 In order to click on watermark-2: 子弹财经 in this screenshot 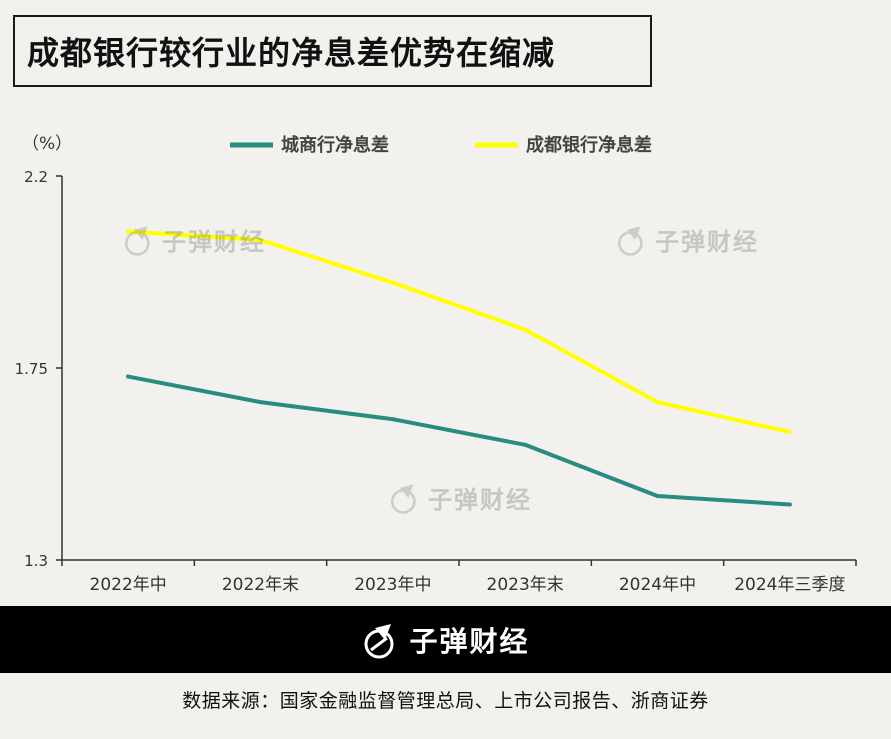, I will do `click(687, 239)`.